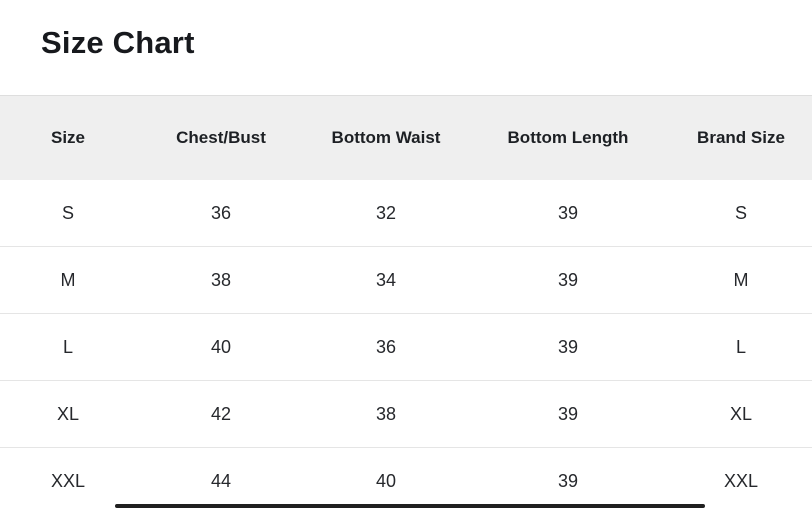 This screenshot has width=812, height=514. I want to click on cell-brand-size: L, so click(741, 347).